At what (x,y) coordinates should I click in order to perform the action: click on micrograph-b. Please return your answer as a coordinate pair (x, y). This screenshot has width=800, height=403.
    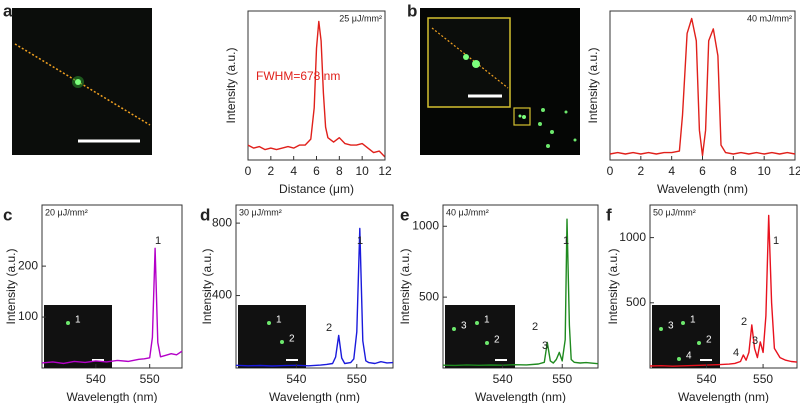
    Looking at the image, I should click on (500, 81).